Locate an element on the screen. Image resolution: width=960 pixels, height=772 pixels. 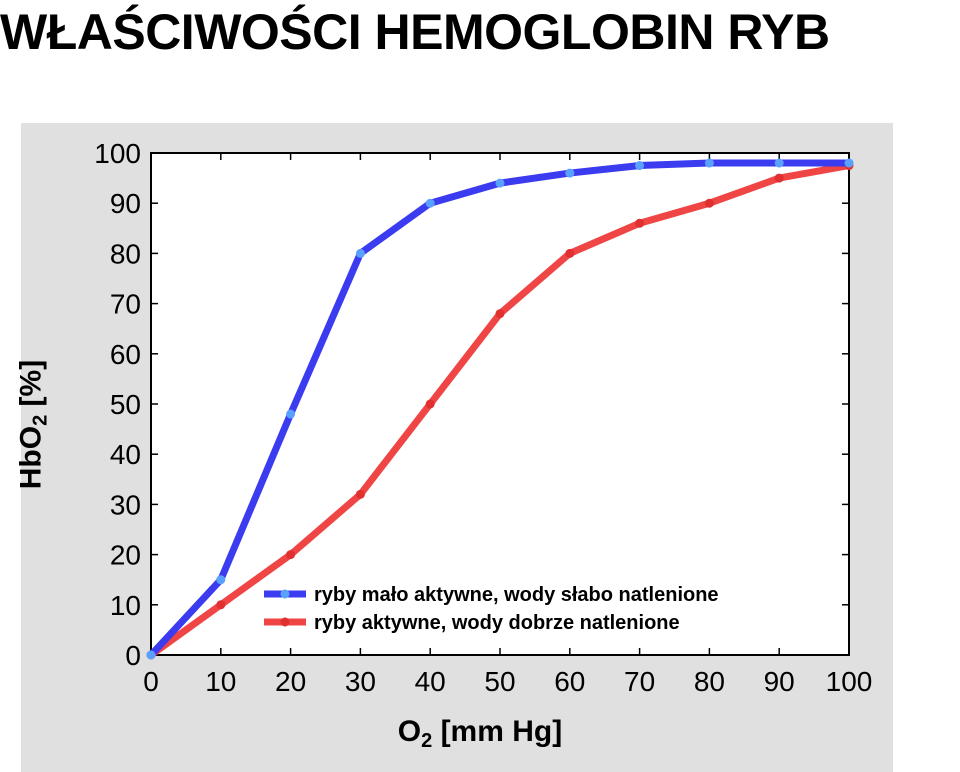
x-tick-label: 70 is located at coordinates (639, 681).